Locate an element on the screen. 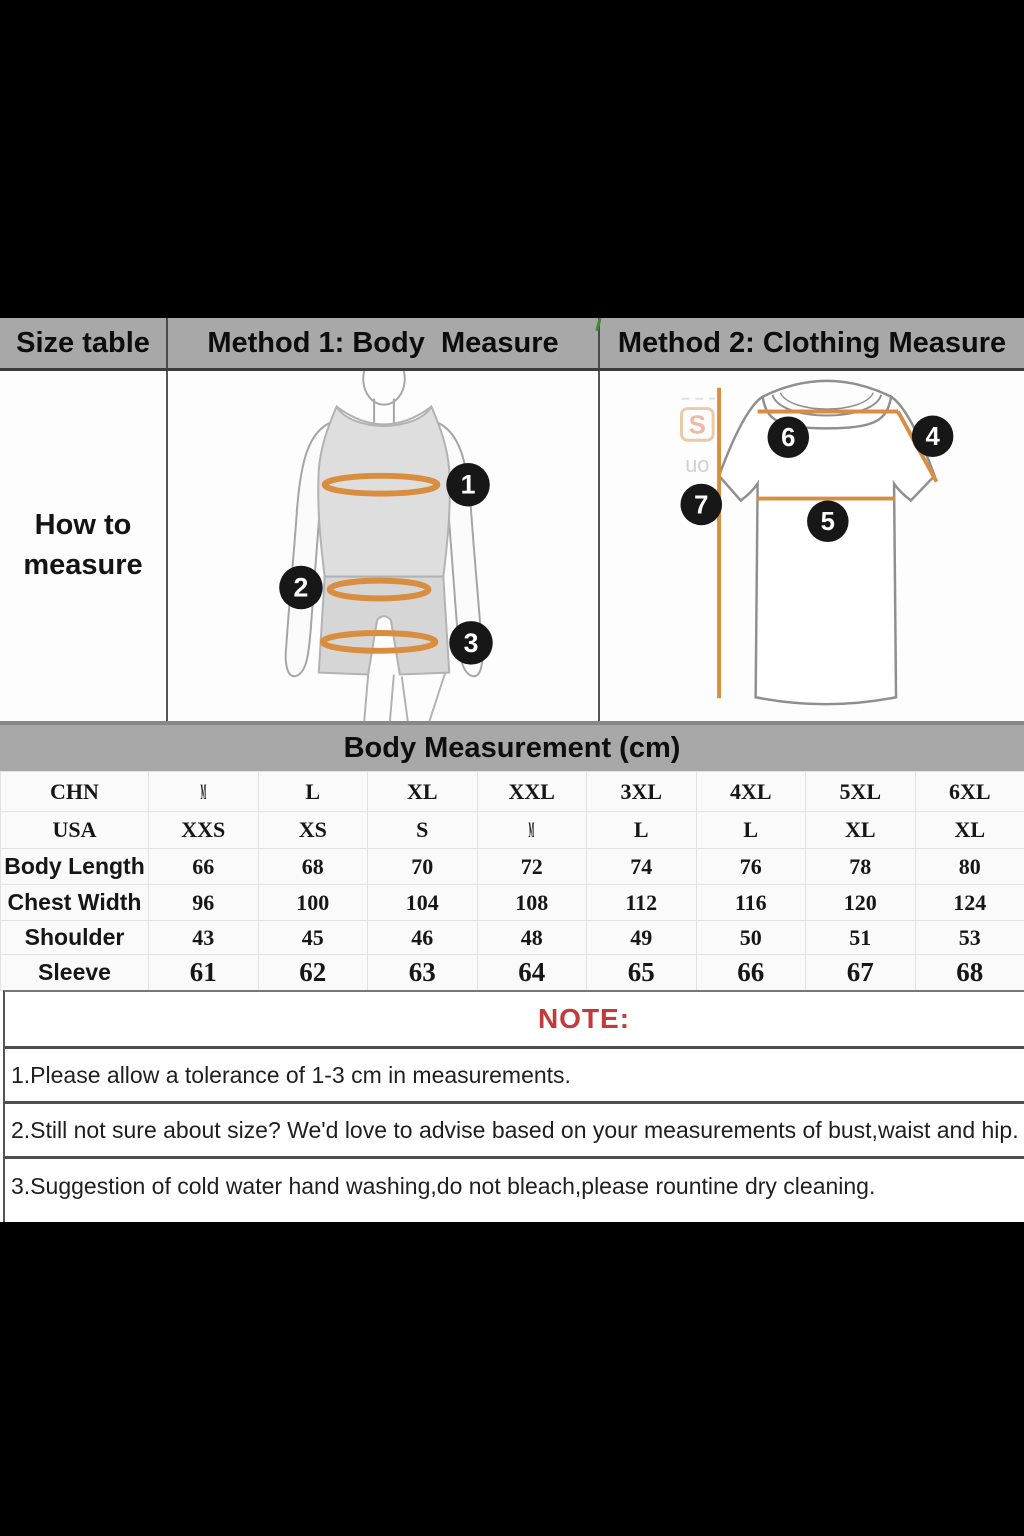  method1-header: Method 1: Body Measure is located at coordinates (384, 343).